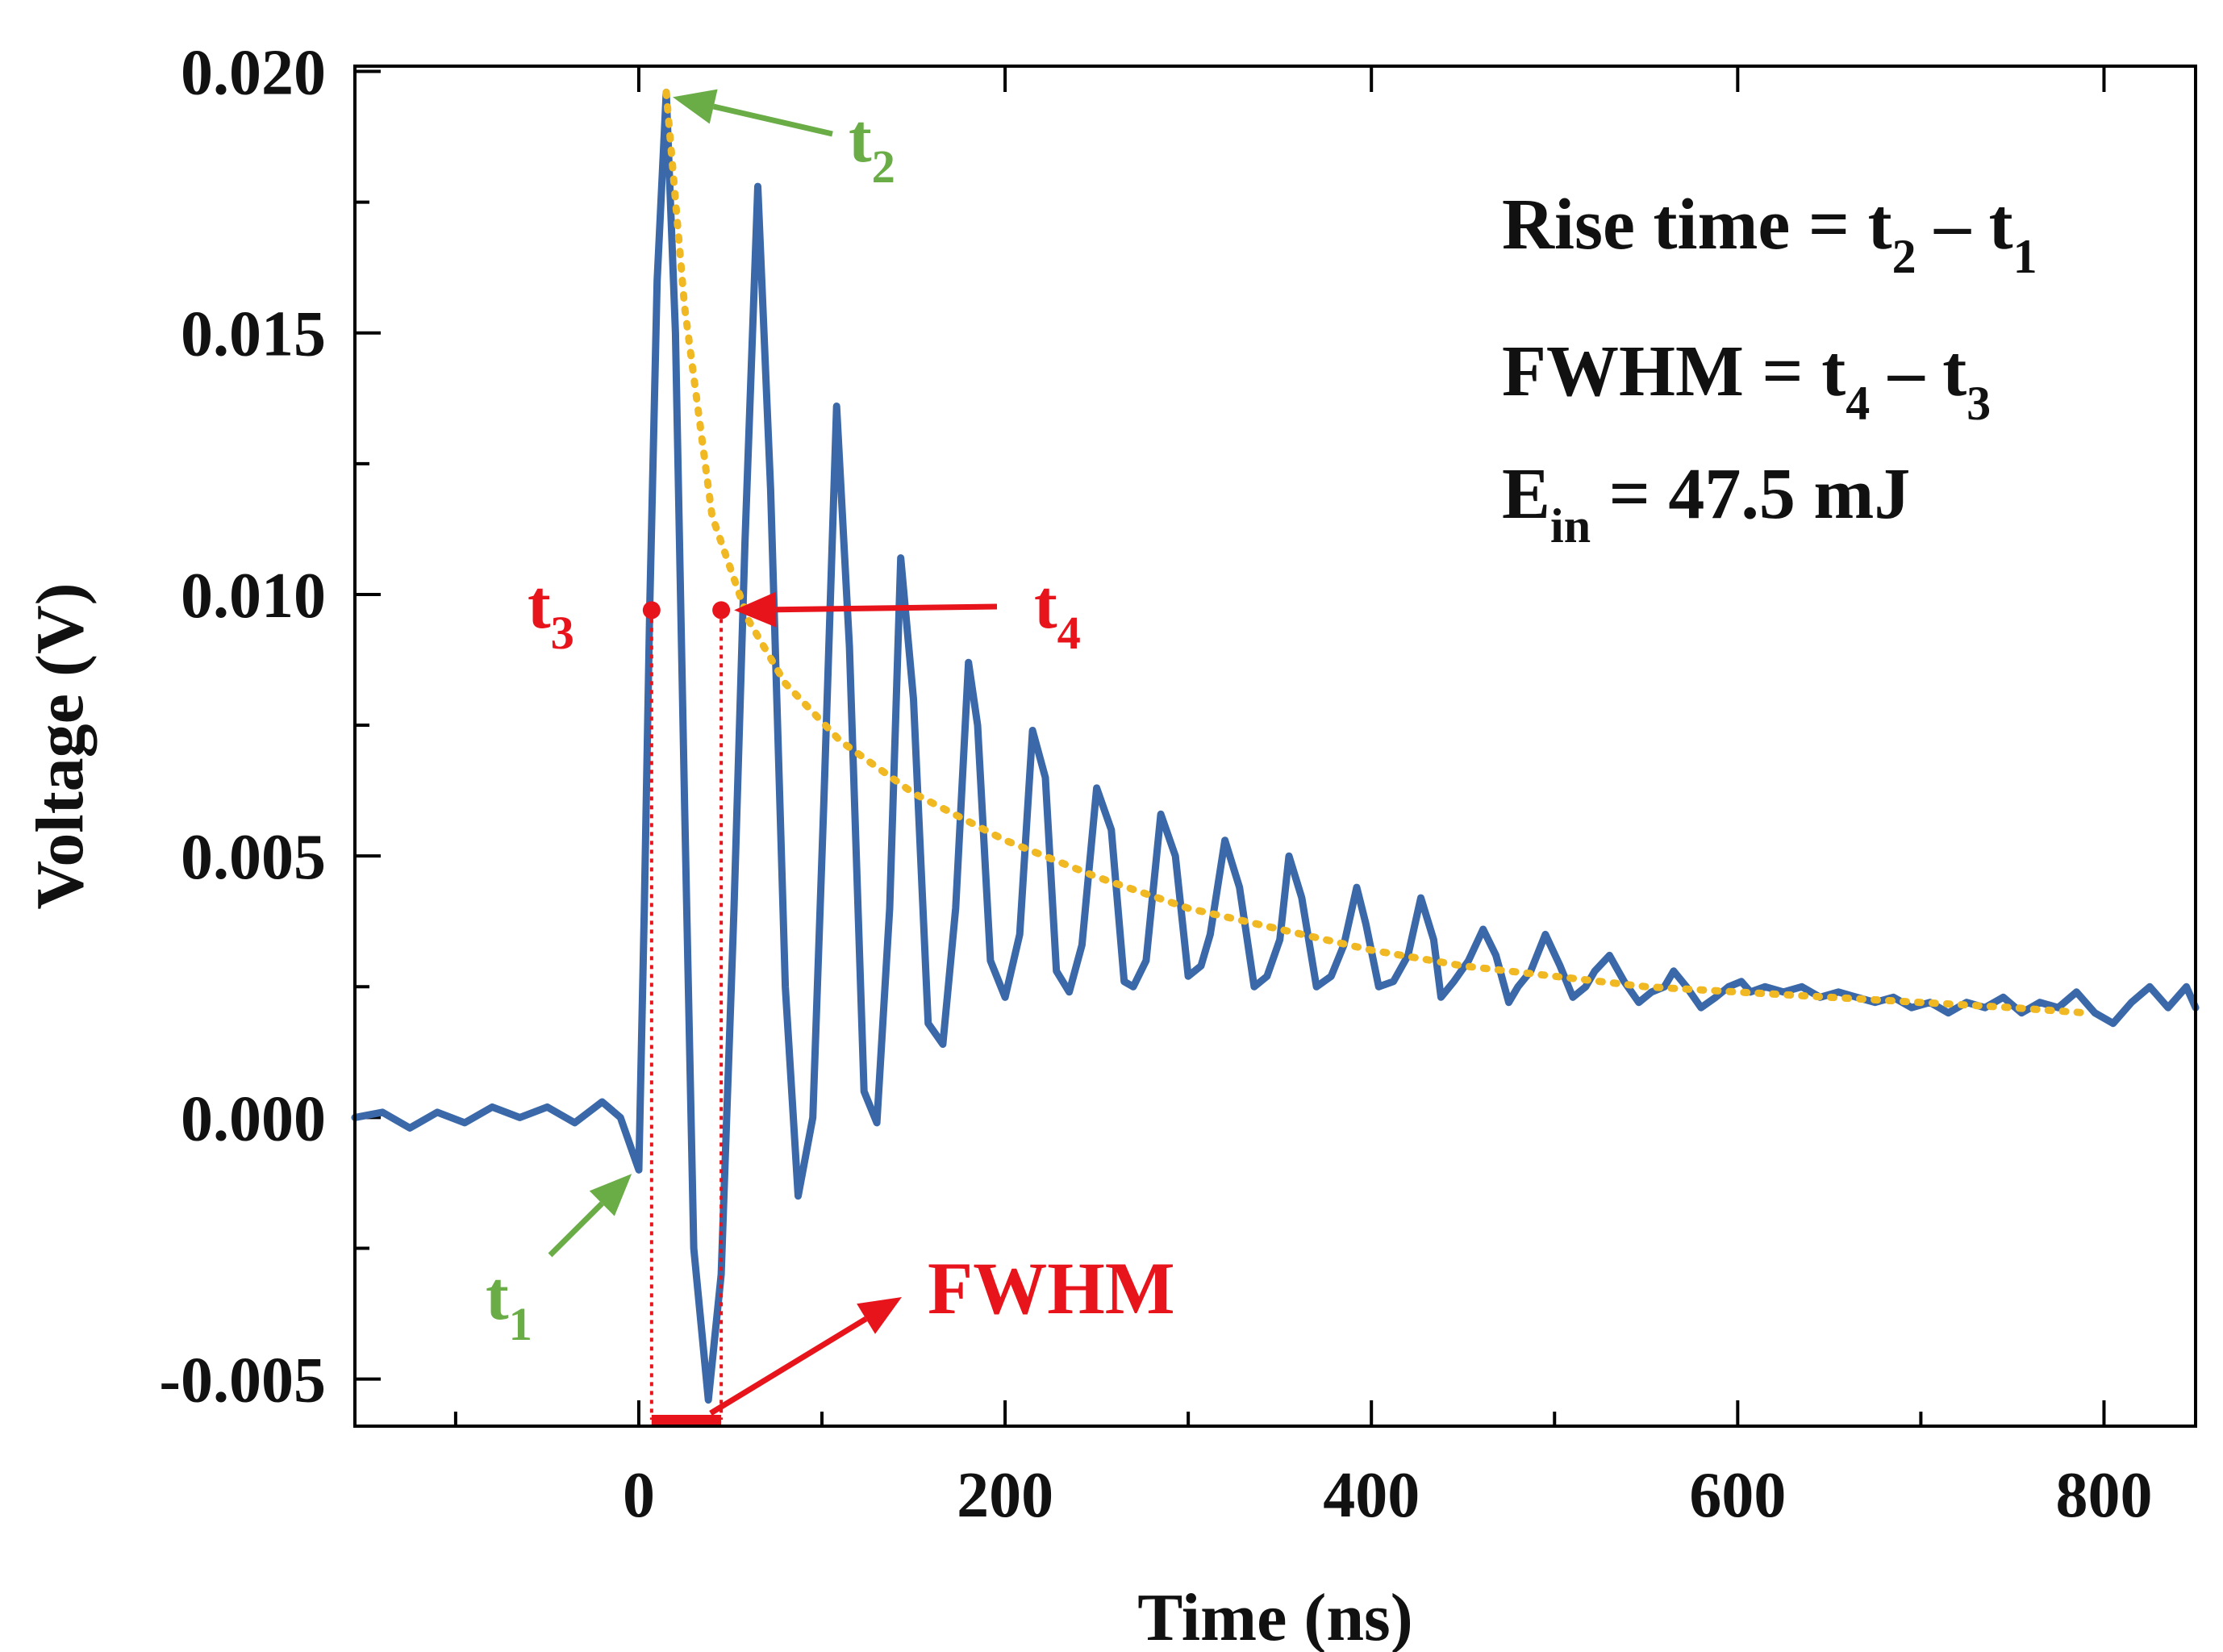 This screenshot has height=1652, width=2223. What do you see at coordinates (879, 1315) in the screenshot?
I see `fwhm-arrow-head` at bounding box center [879, 1315].